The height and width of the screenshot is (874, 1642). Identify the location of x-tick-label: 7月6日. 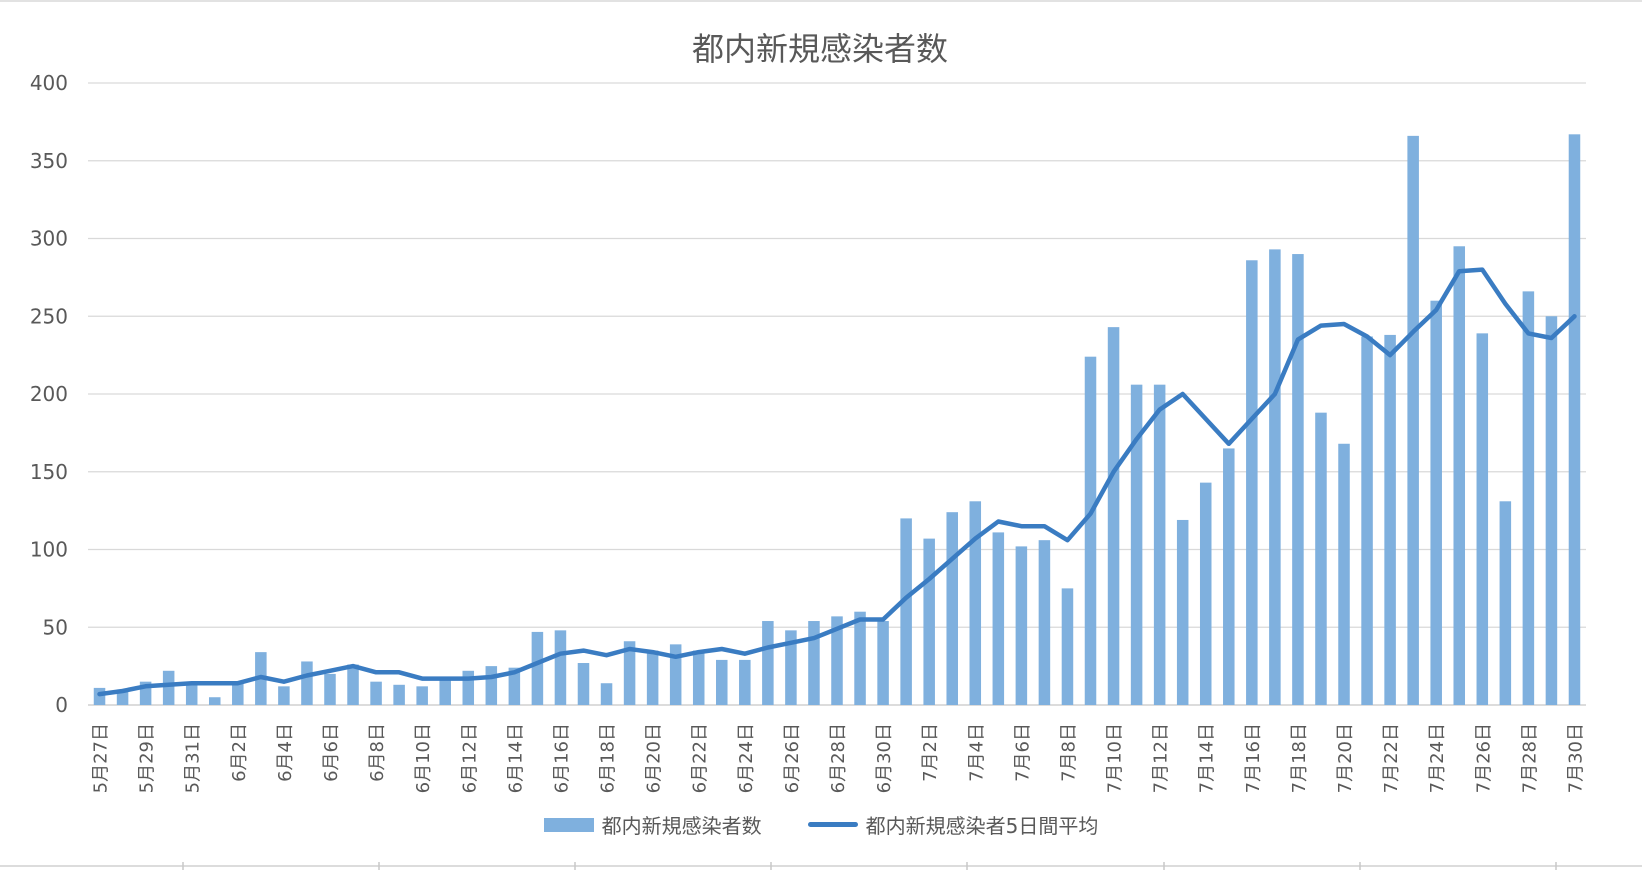
(1022, 752).